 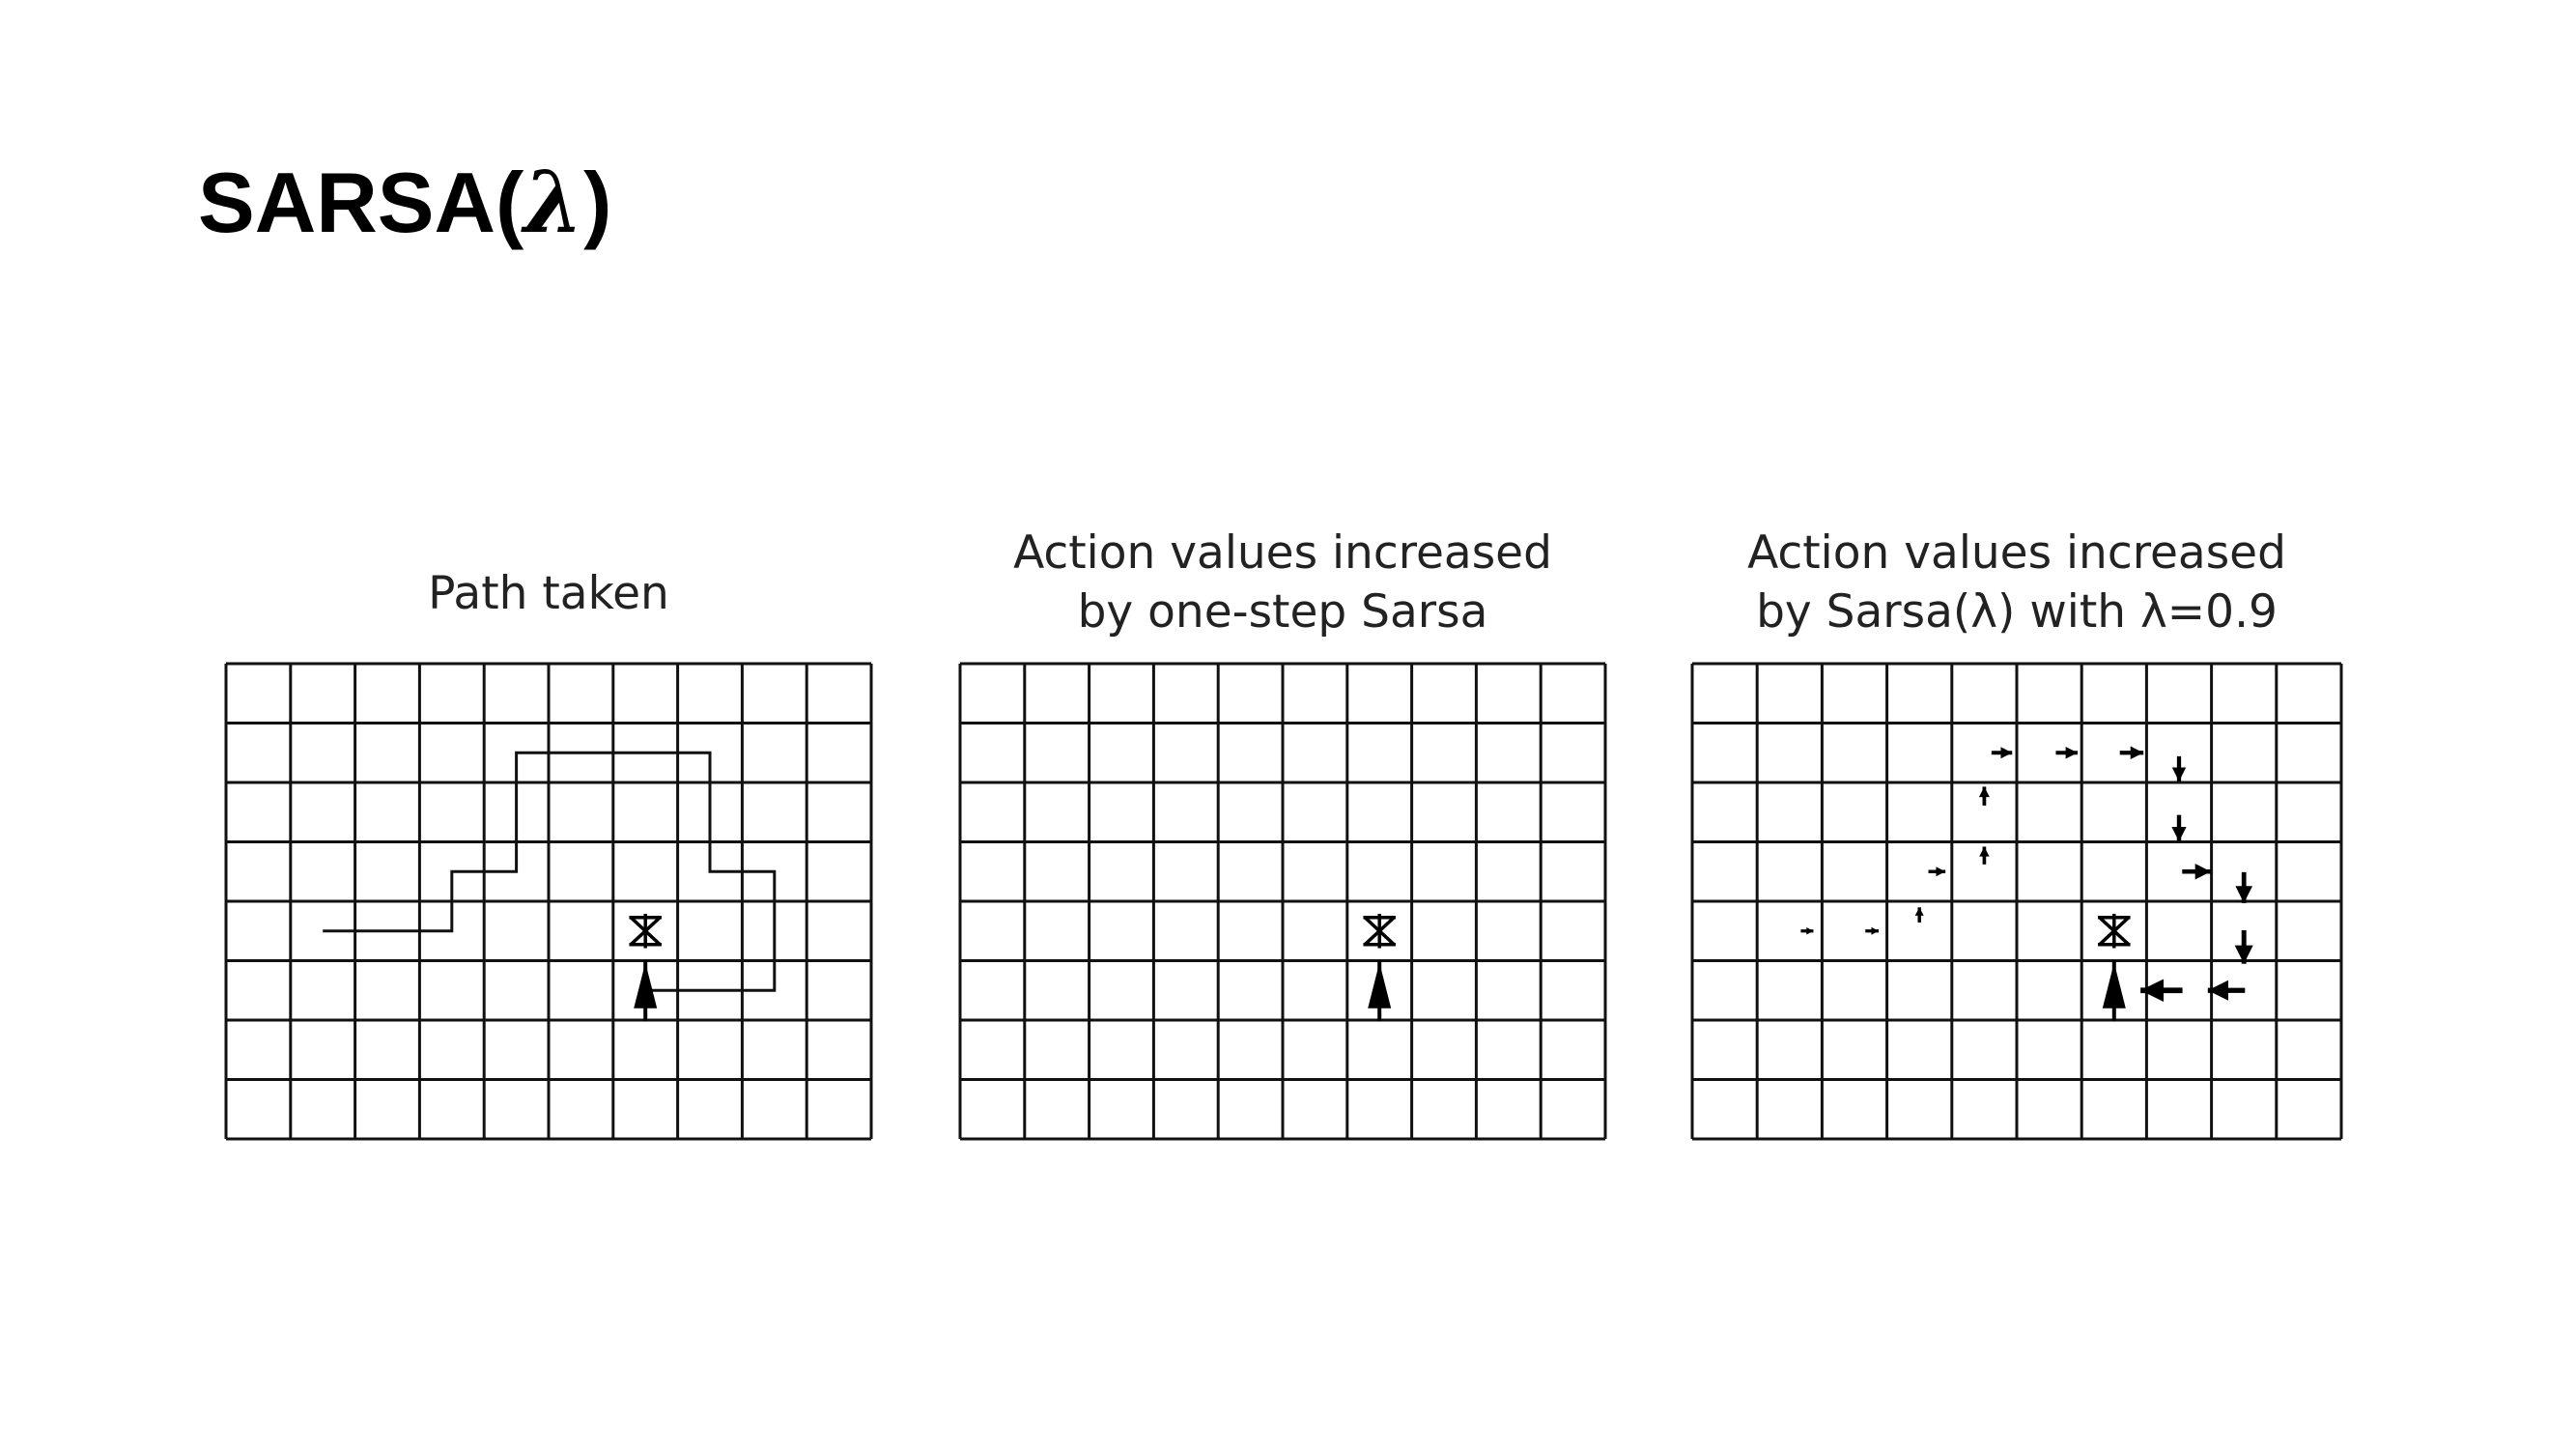 What do you see at coordinates (2016, 901) in the screenshot?
I see `grid-panel-sarsa-lambda` at bounding box center [2016, 901].